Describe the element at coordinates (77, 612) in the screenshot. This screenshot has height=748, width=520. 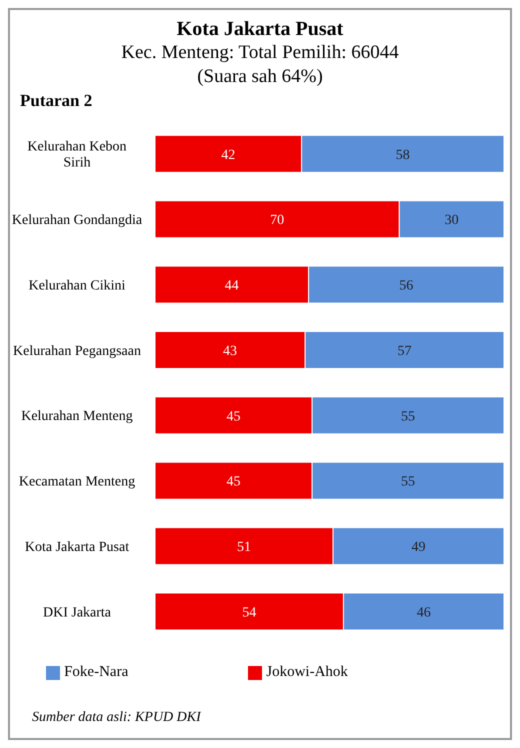
I see `y-tick-label: DKI Jakarta` at that location.